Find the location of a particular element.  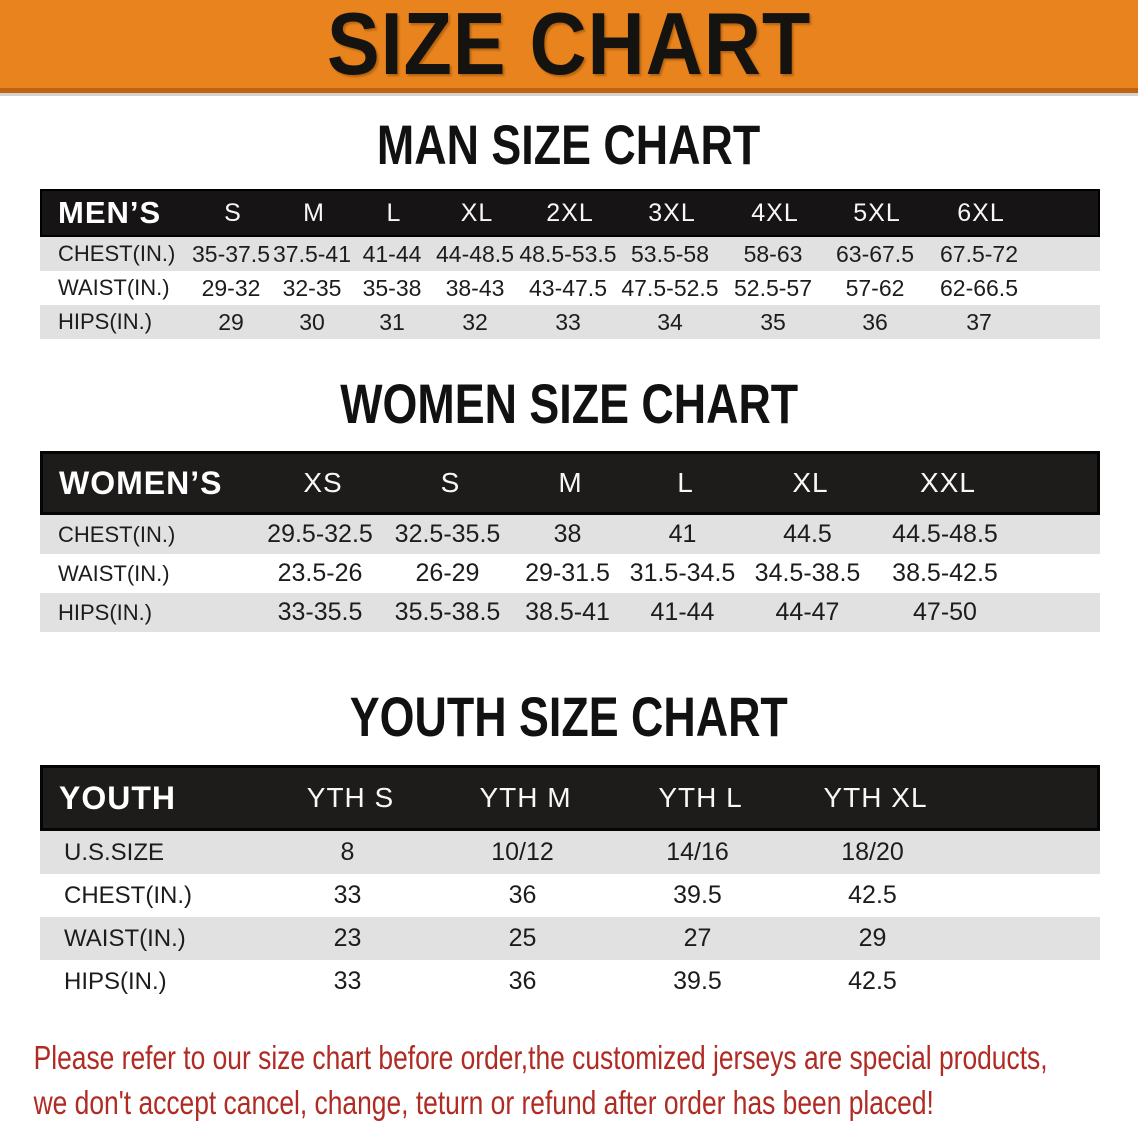

size-value: 35.5-38.5 is located at coordinates (447, 612).